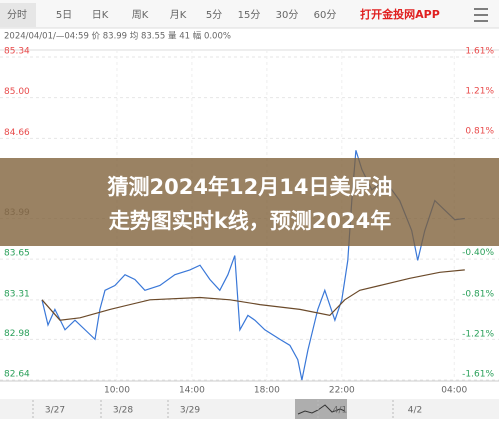 This screenshot has height=423, width=499. Describe the element at coordinates (253, 295) in the screenshot. I see `price-line` at that location.